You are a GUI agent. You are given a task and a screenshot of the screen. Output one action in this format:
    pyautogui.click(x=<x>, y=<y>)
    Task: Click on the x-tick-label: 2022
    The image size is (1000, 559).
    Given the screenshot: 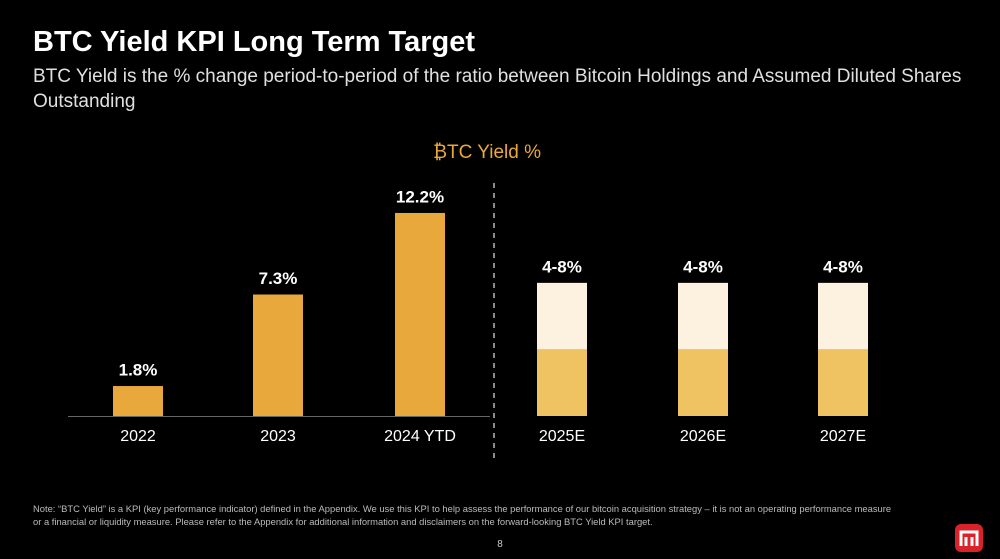 What is the action you would take?
    pyautogui.click(x=138, y=436)
    